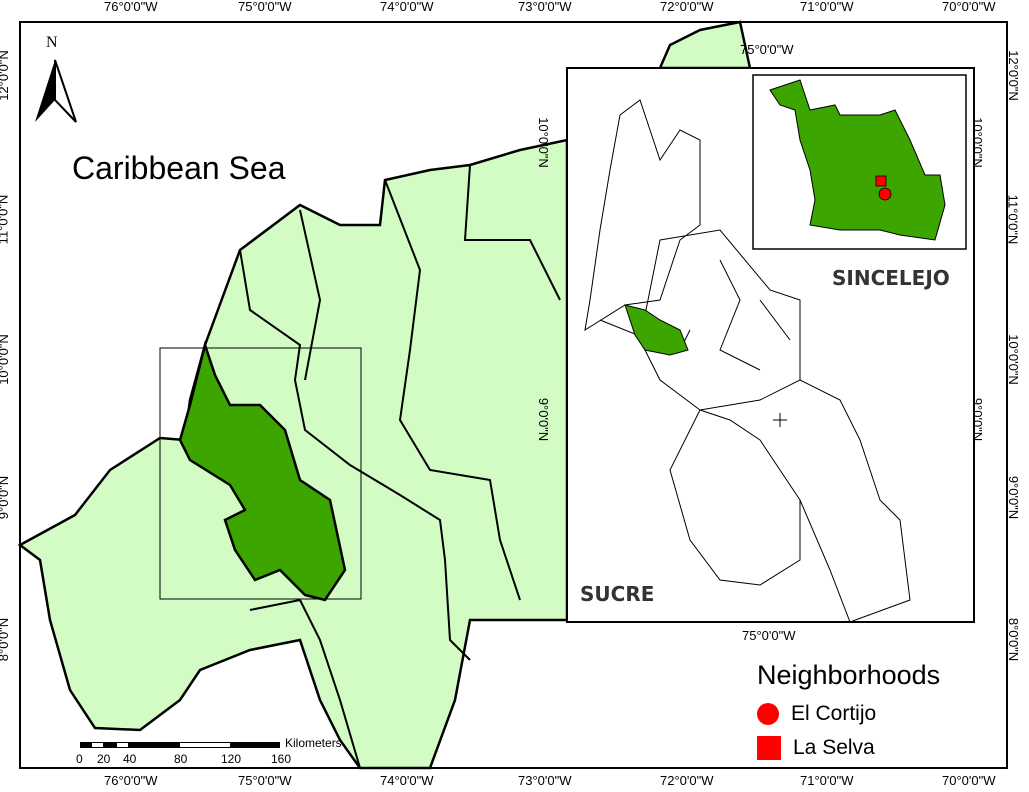 Image resolution: width=1029 pixels, height=792 pixels. Describe the element at coordinates (881, 181) in the screenshot. I see `la-selva-marker` at that location.